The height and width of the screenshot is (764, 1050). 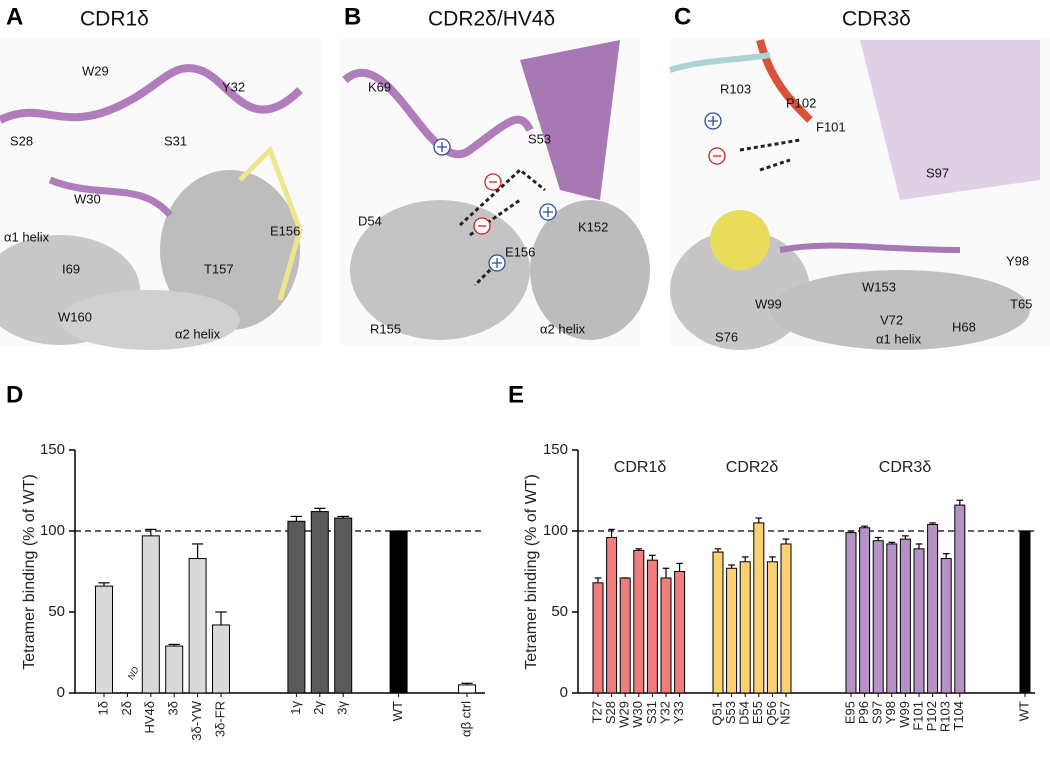 What do you see at coordinates (465, 719) in the screenshot?
I see `x-tick-label: αβ ctrl` at bounding box center [465, 719].